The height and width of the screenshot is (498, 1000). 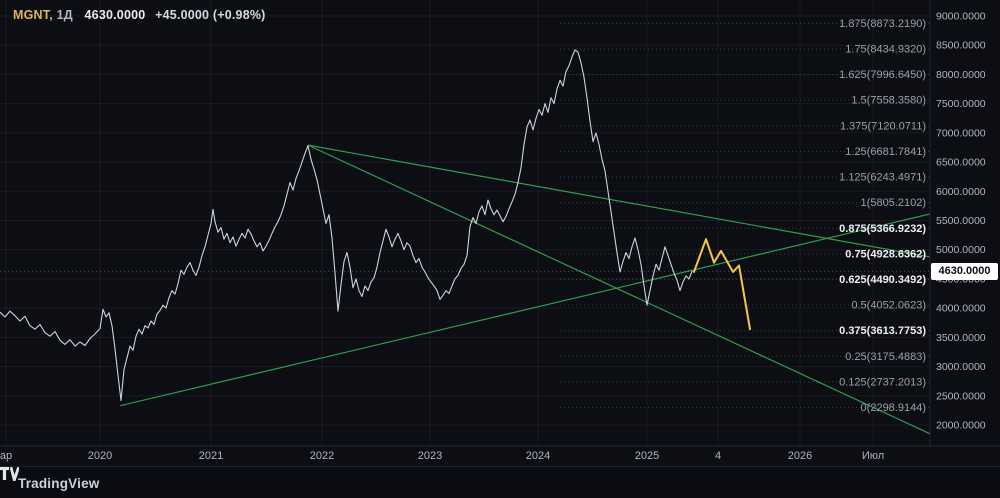 What do you see at coordinates (961, 133) in the screenshot?
I see `price-axis-label: 7000.0000` at bounding box center [961, 133].